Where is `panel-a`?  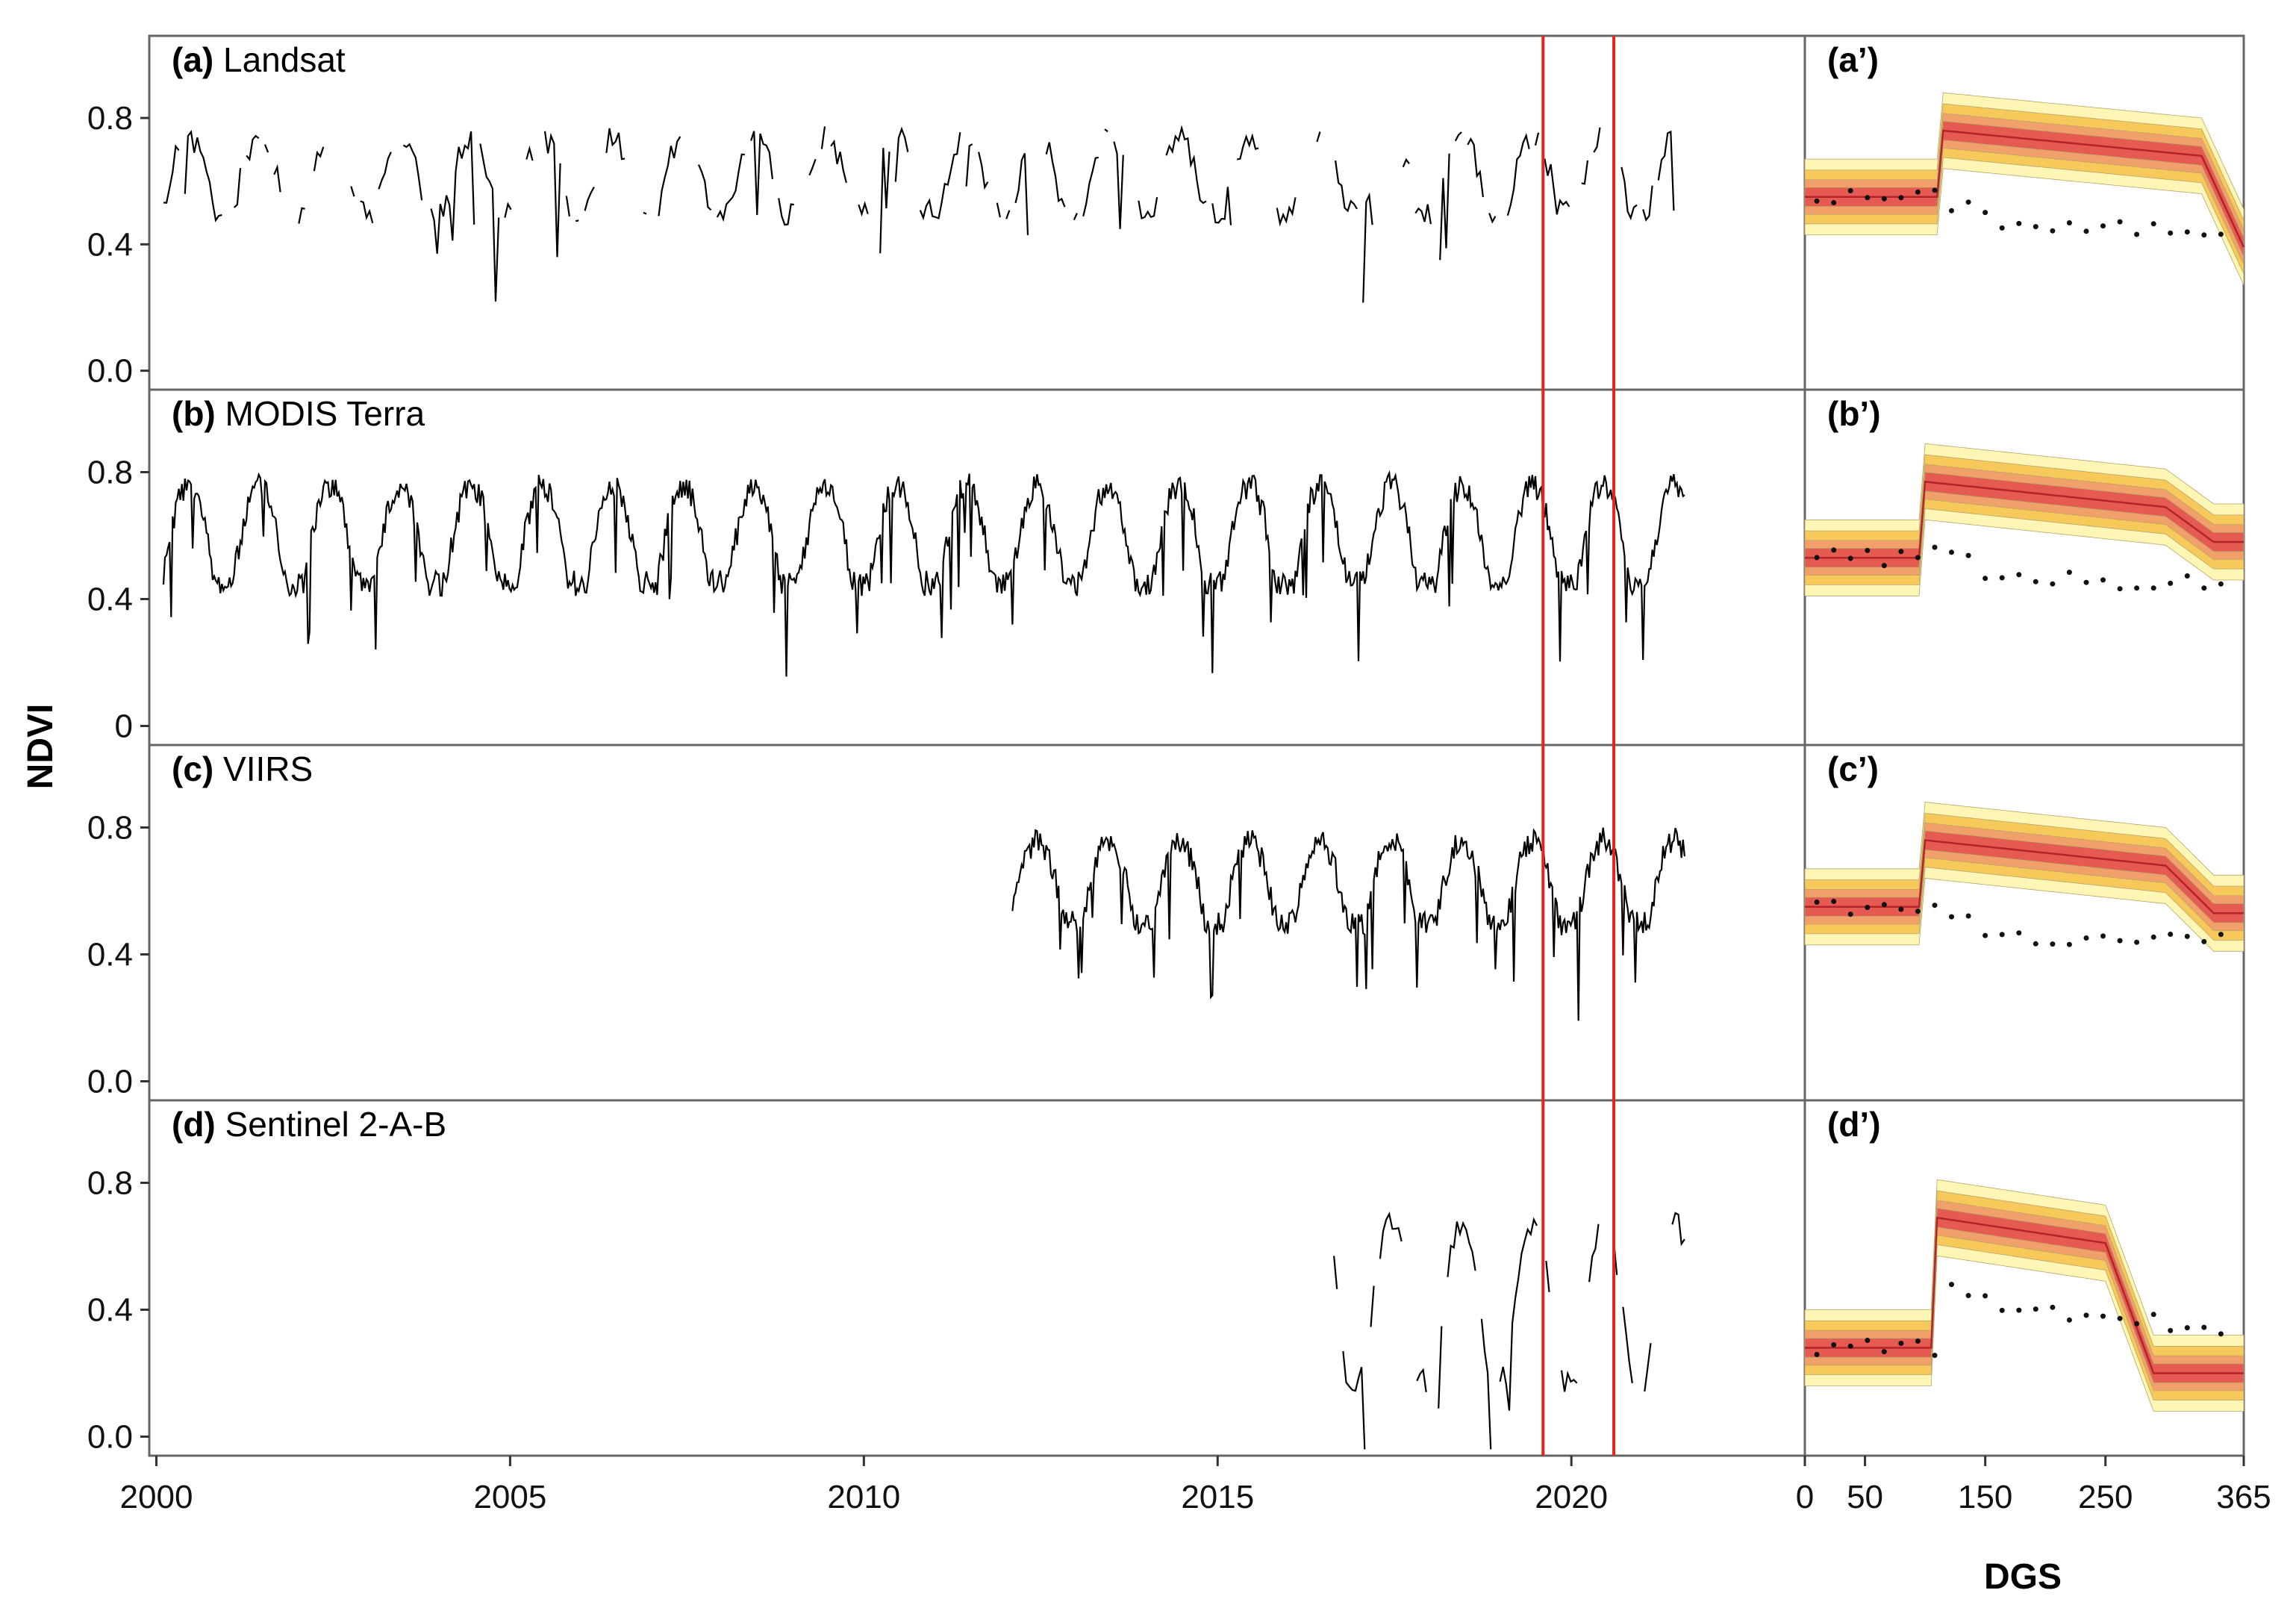 panel-a is located at coordinates (919, 214).